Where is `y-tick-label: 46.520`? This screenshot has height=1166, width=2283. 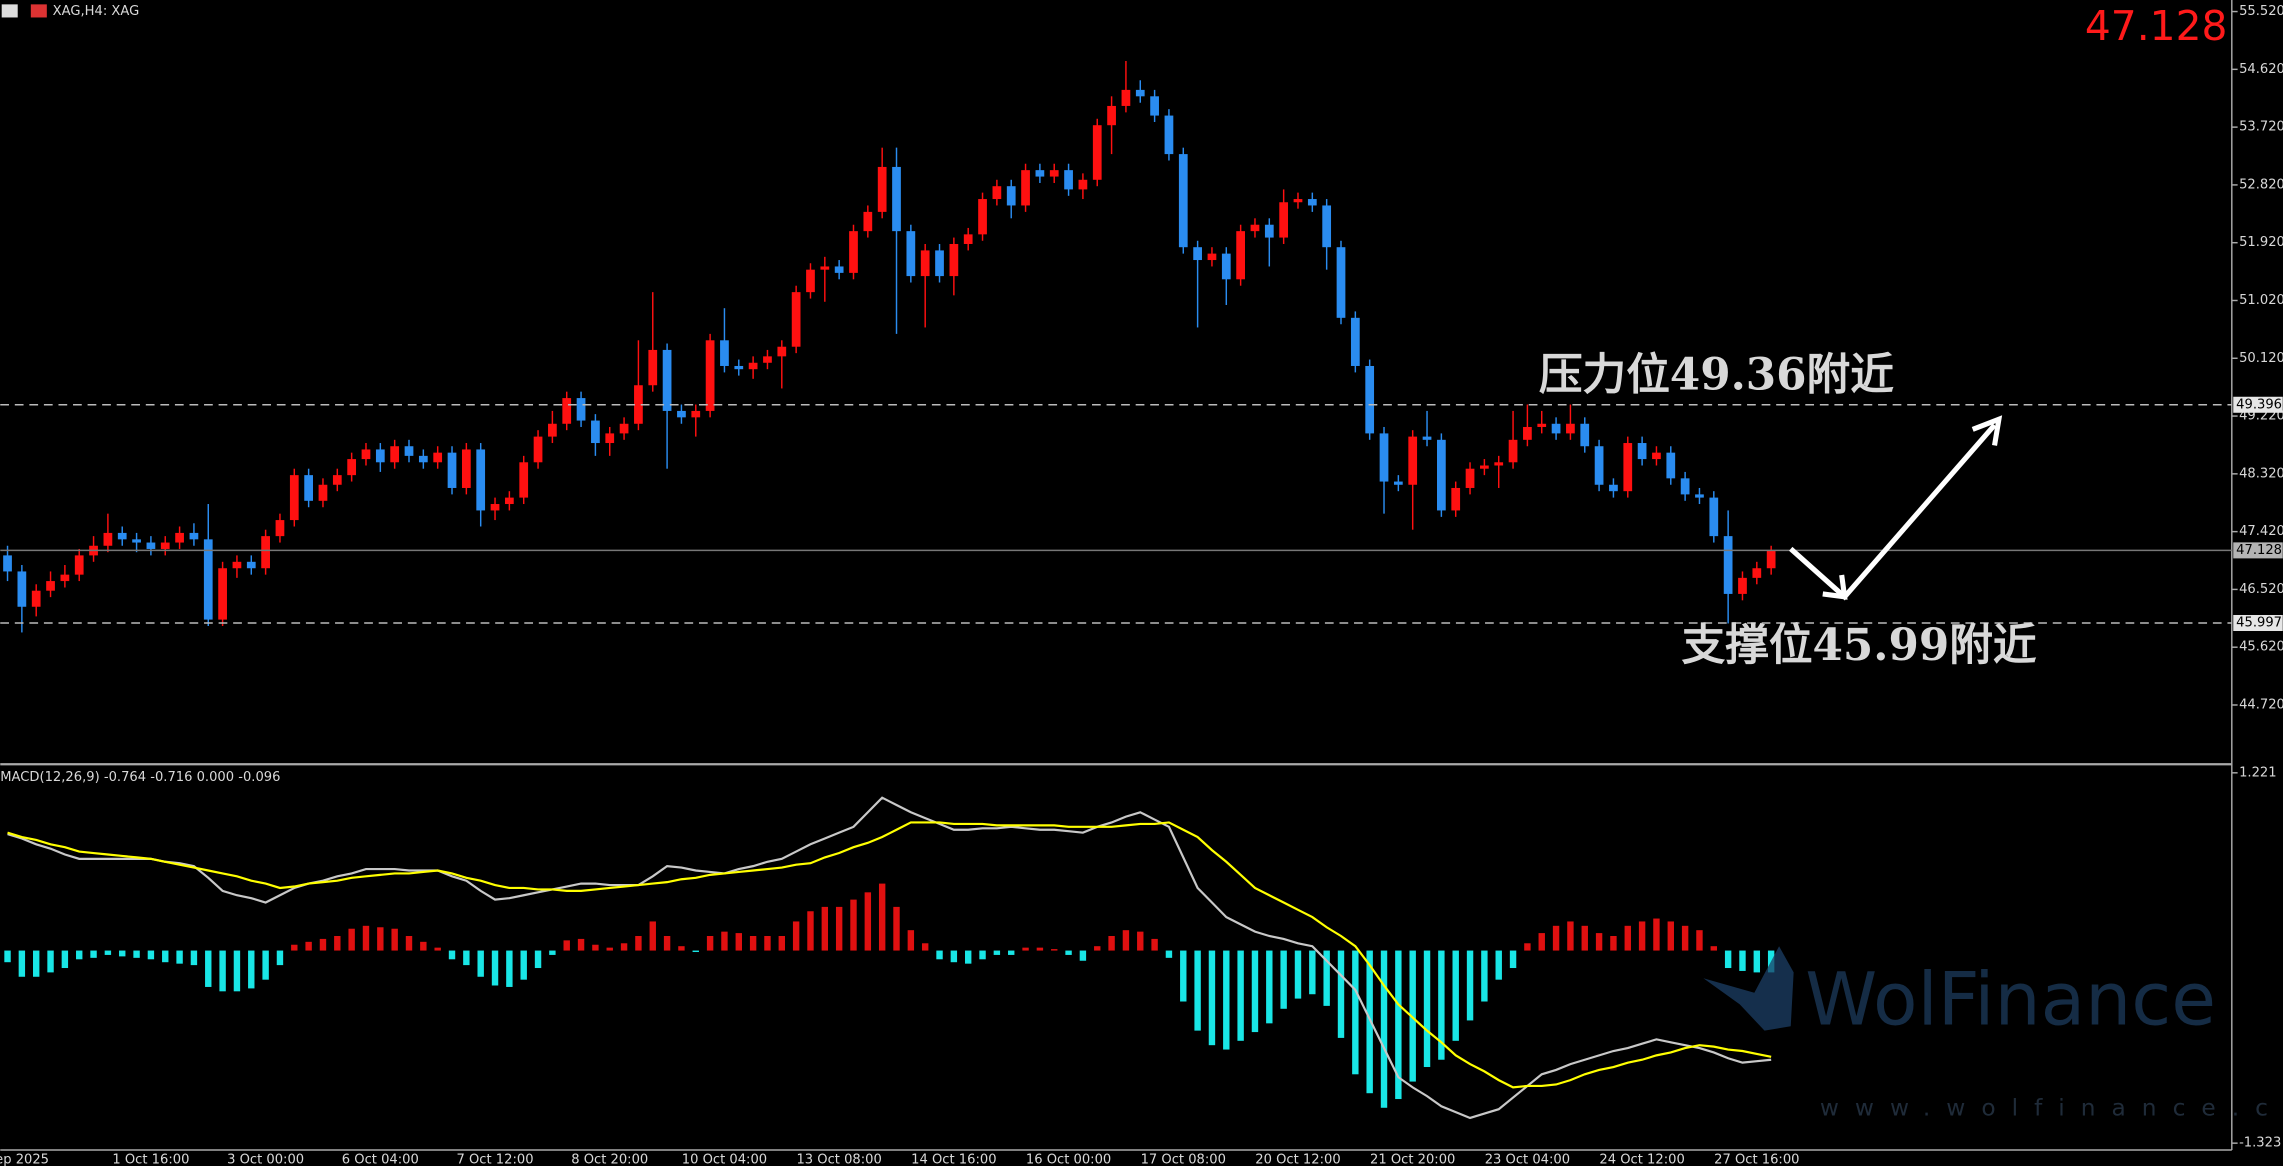
y-tick-label: 46.520 is located at coordinates (2261, 589).